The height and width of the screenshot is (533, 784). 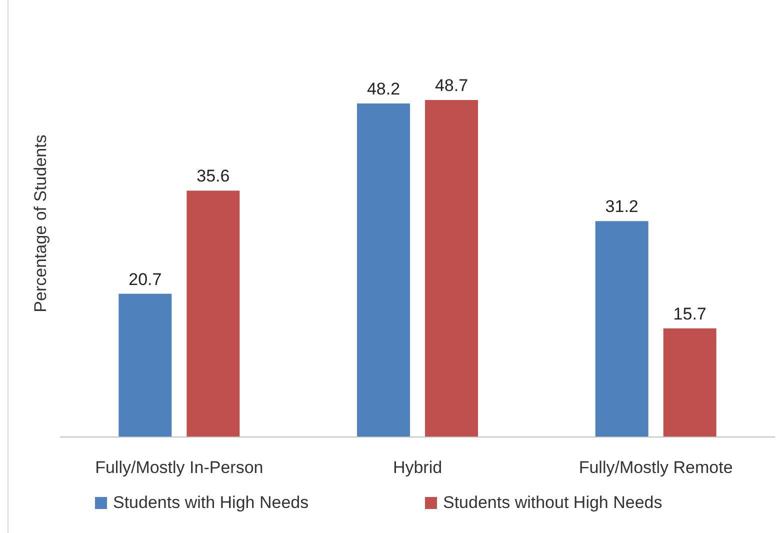 What do you see at coordinates (655, 467) in the screenshot?
I see `x-tick-label: Fully/Mostly Remote` at bounding box center [655, 467].